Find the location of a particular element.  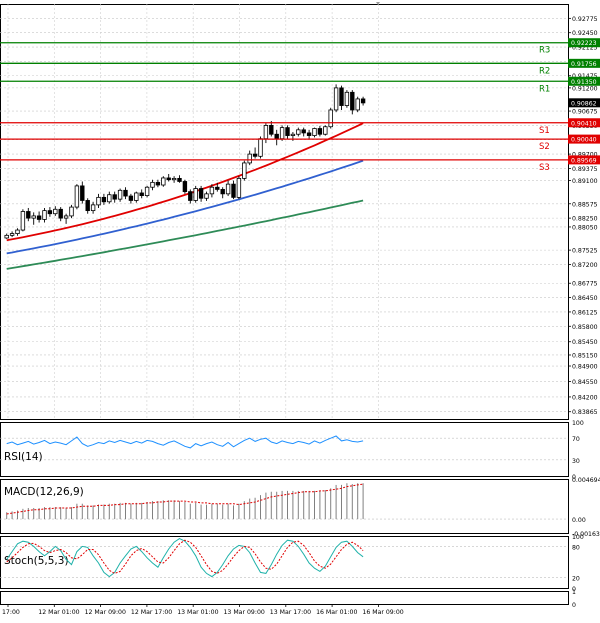

price-tick-label: 0.88250 is located at coordinates (585, 219).